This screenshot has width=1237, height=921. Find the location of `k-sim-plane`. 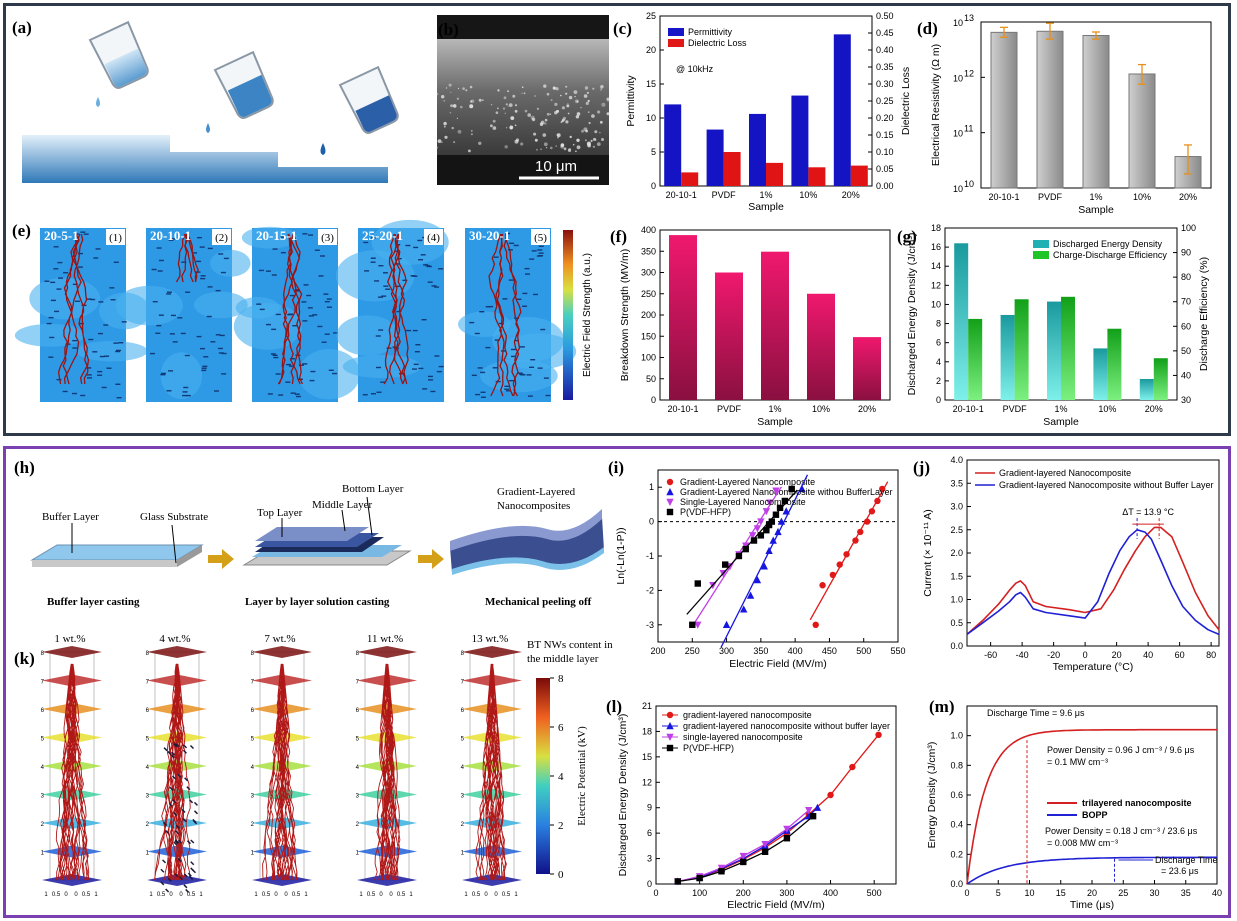

k-sim-plane is located at coordinates (492, 652).